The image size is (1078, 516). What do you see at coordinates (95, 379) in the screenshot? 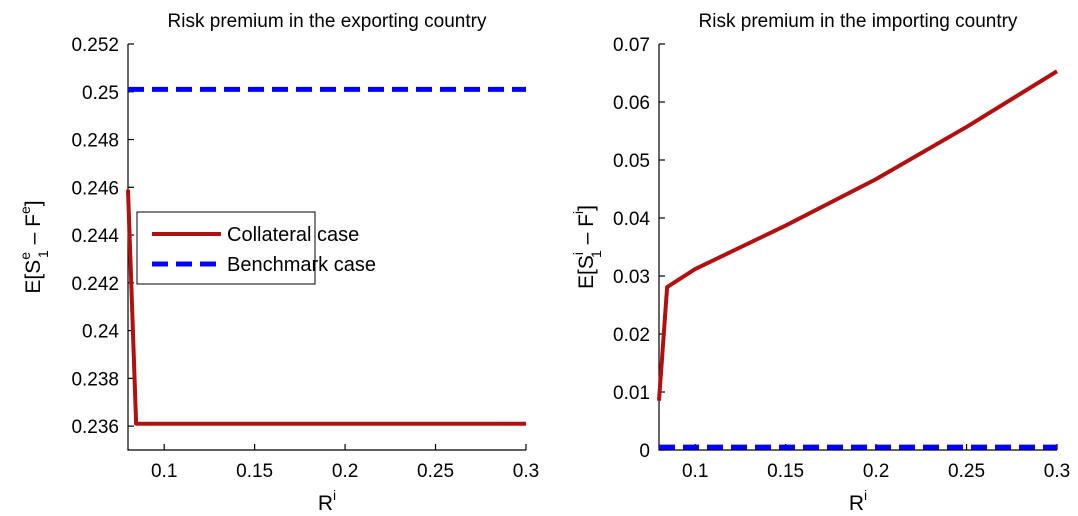
I see `y-tick-label: 0.238` at bounding box center [95, 379].